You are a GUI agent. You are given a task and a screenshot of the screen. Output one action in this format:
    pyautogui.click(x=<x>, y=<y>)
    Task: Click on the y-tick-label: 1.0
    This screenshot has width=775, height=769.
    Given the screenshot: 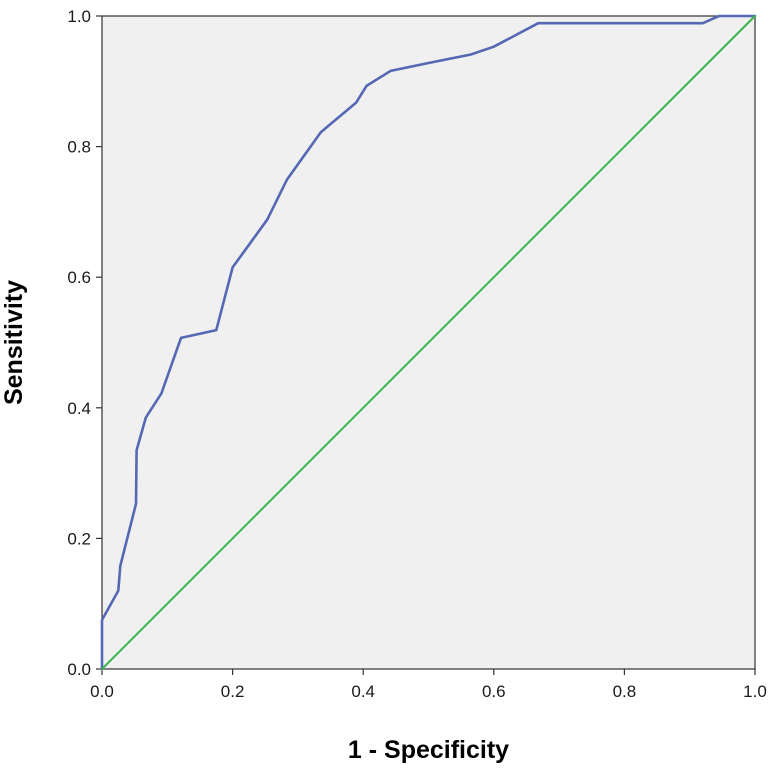 What is the action you would take?
    pyautogui.click(x=79, y=16)
    